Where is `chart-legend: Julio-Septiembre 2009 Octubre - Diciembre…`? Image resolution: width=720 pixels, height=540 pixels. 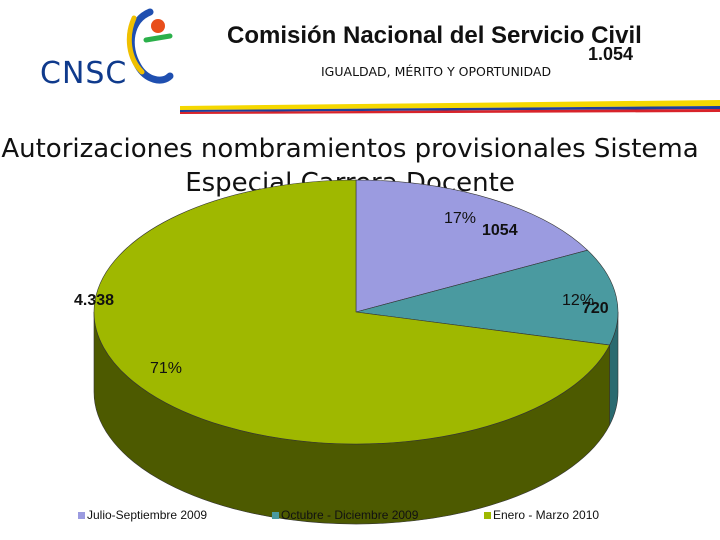 chart-legend: Julio-Septiembre 2009 Octubre - Diciembre… is located at coordinates (388, 517).